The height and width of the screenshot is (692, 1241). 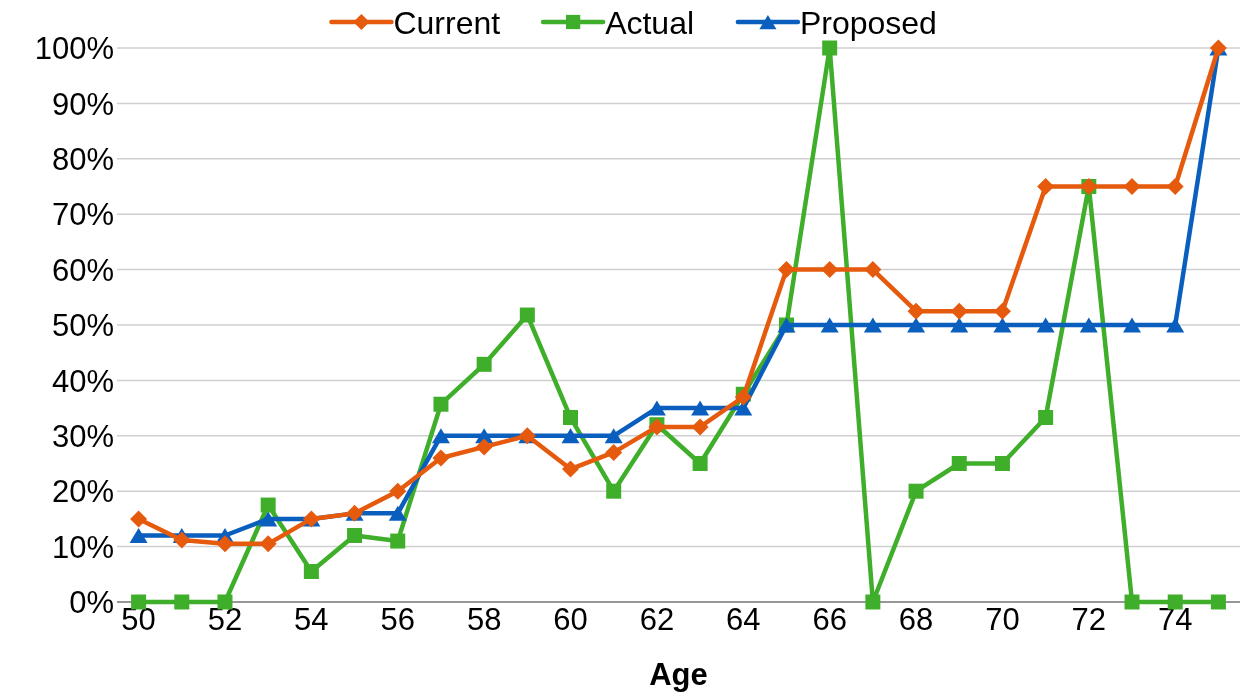 I want to click on y-tick-label: 100%, so click(x=74, y=49).